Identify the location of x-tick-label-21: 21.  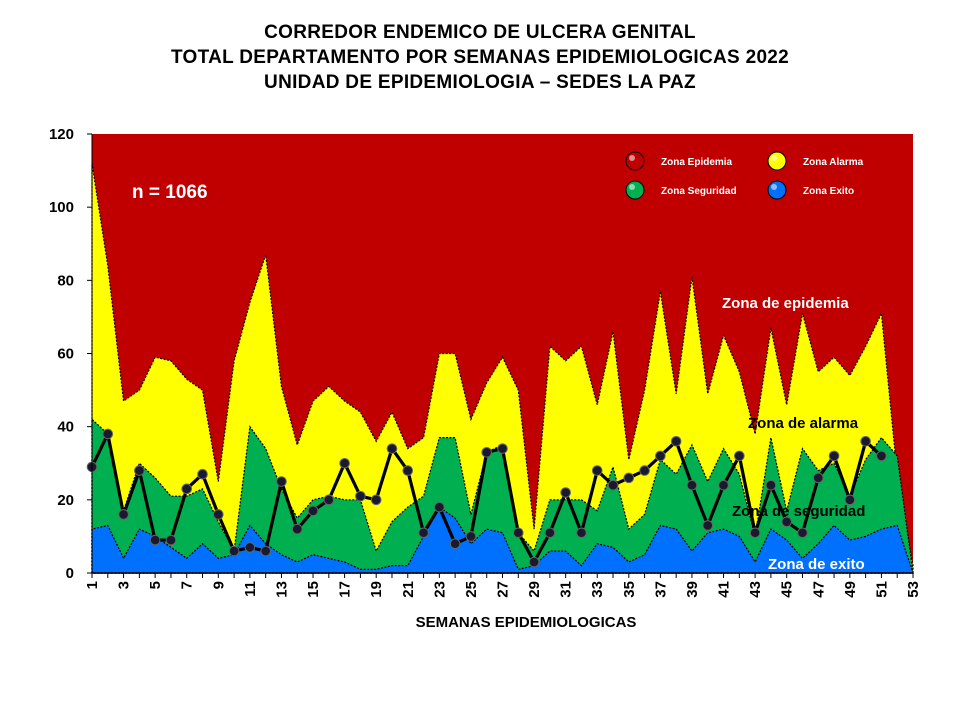
(408, 589).